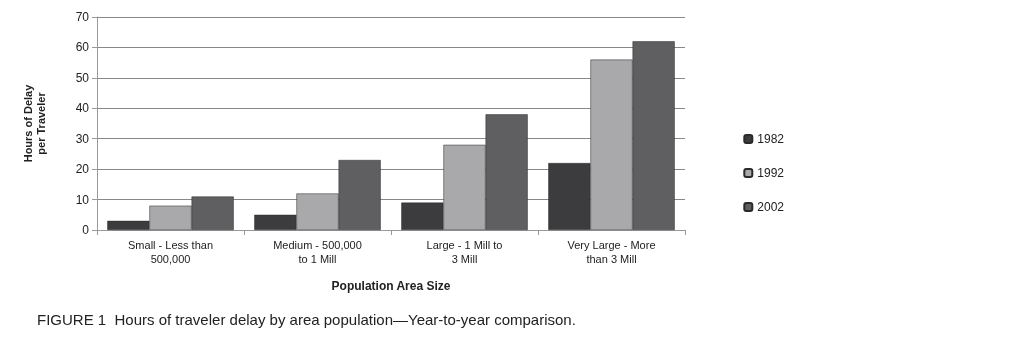  I want to click on y-tick-label: 70, so click(82, 17).